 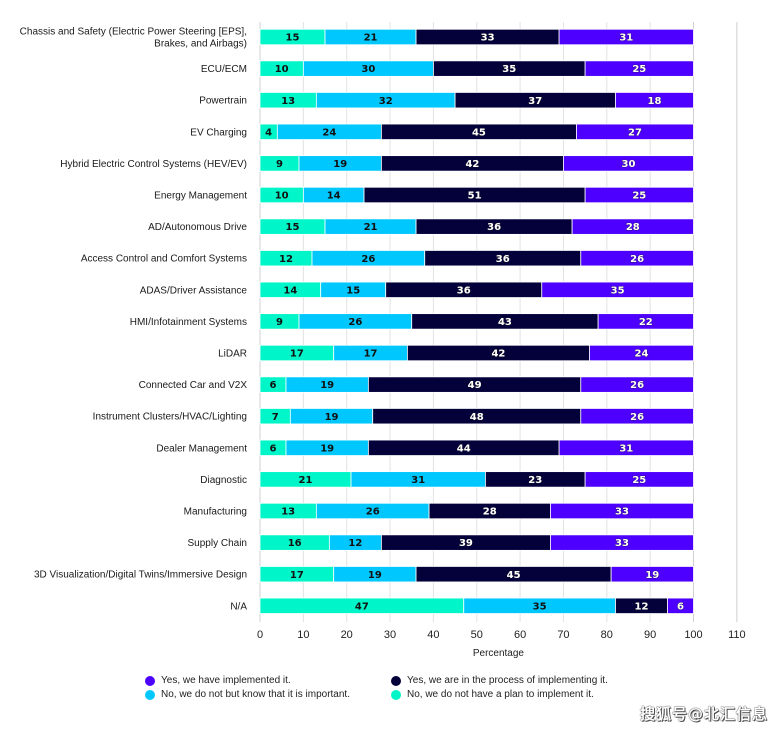 What do you see at coordinates (353, 290) in the screenshot?
I see `data-label: 15` at bounding box center [353, 290].